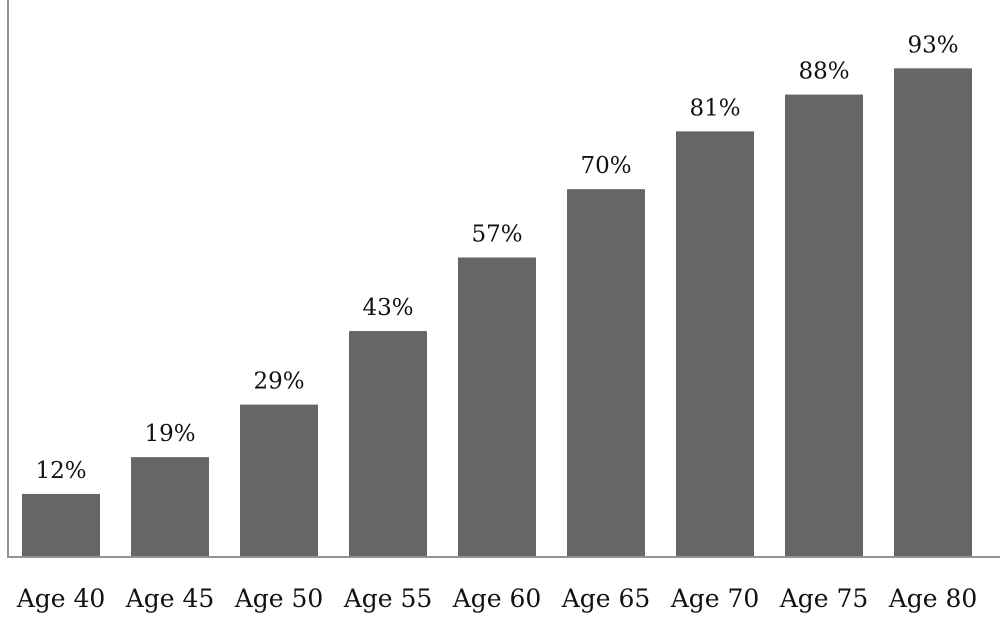 The height and width of the screenshot is (631, 1000). I want to click on data-label-age-50: 29%, so click(278, 382).